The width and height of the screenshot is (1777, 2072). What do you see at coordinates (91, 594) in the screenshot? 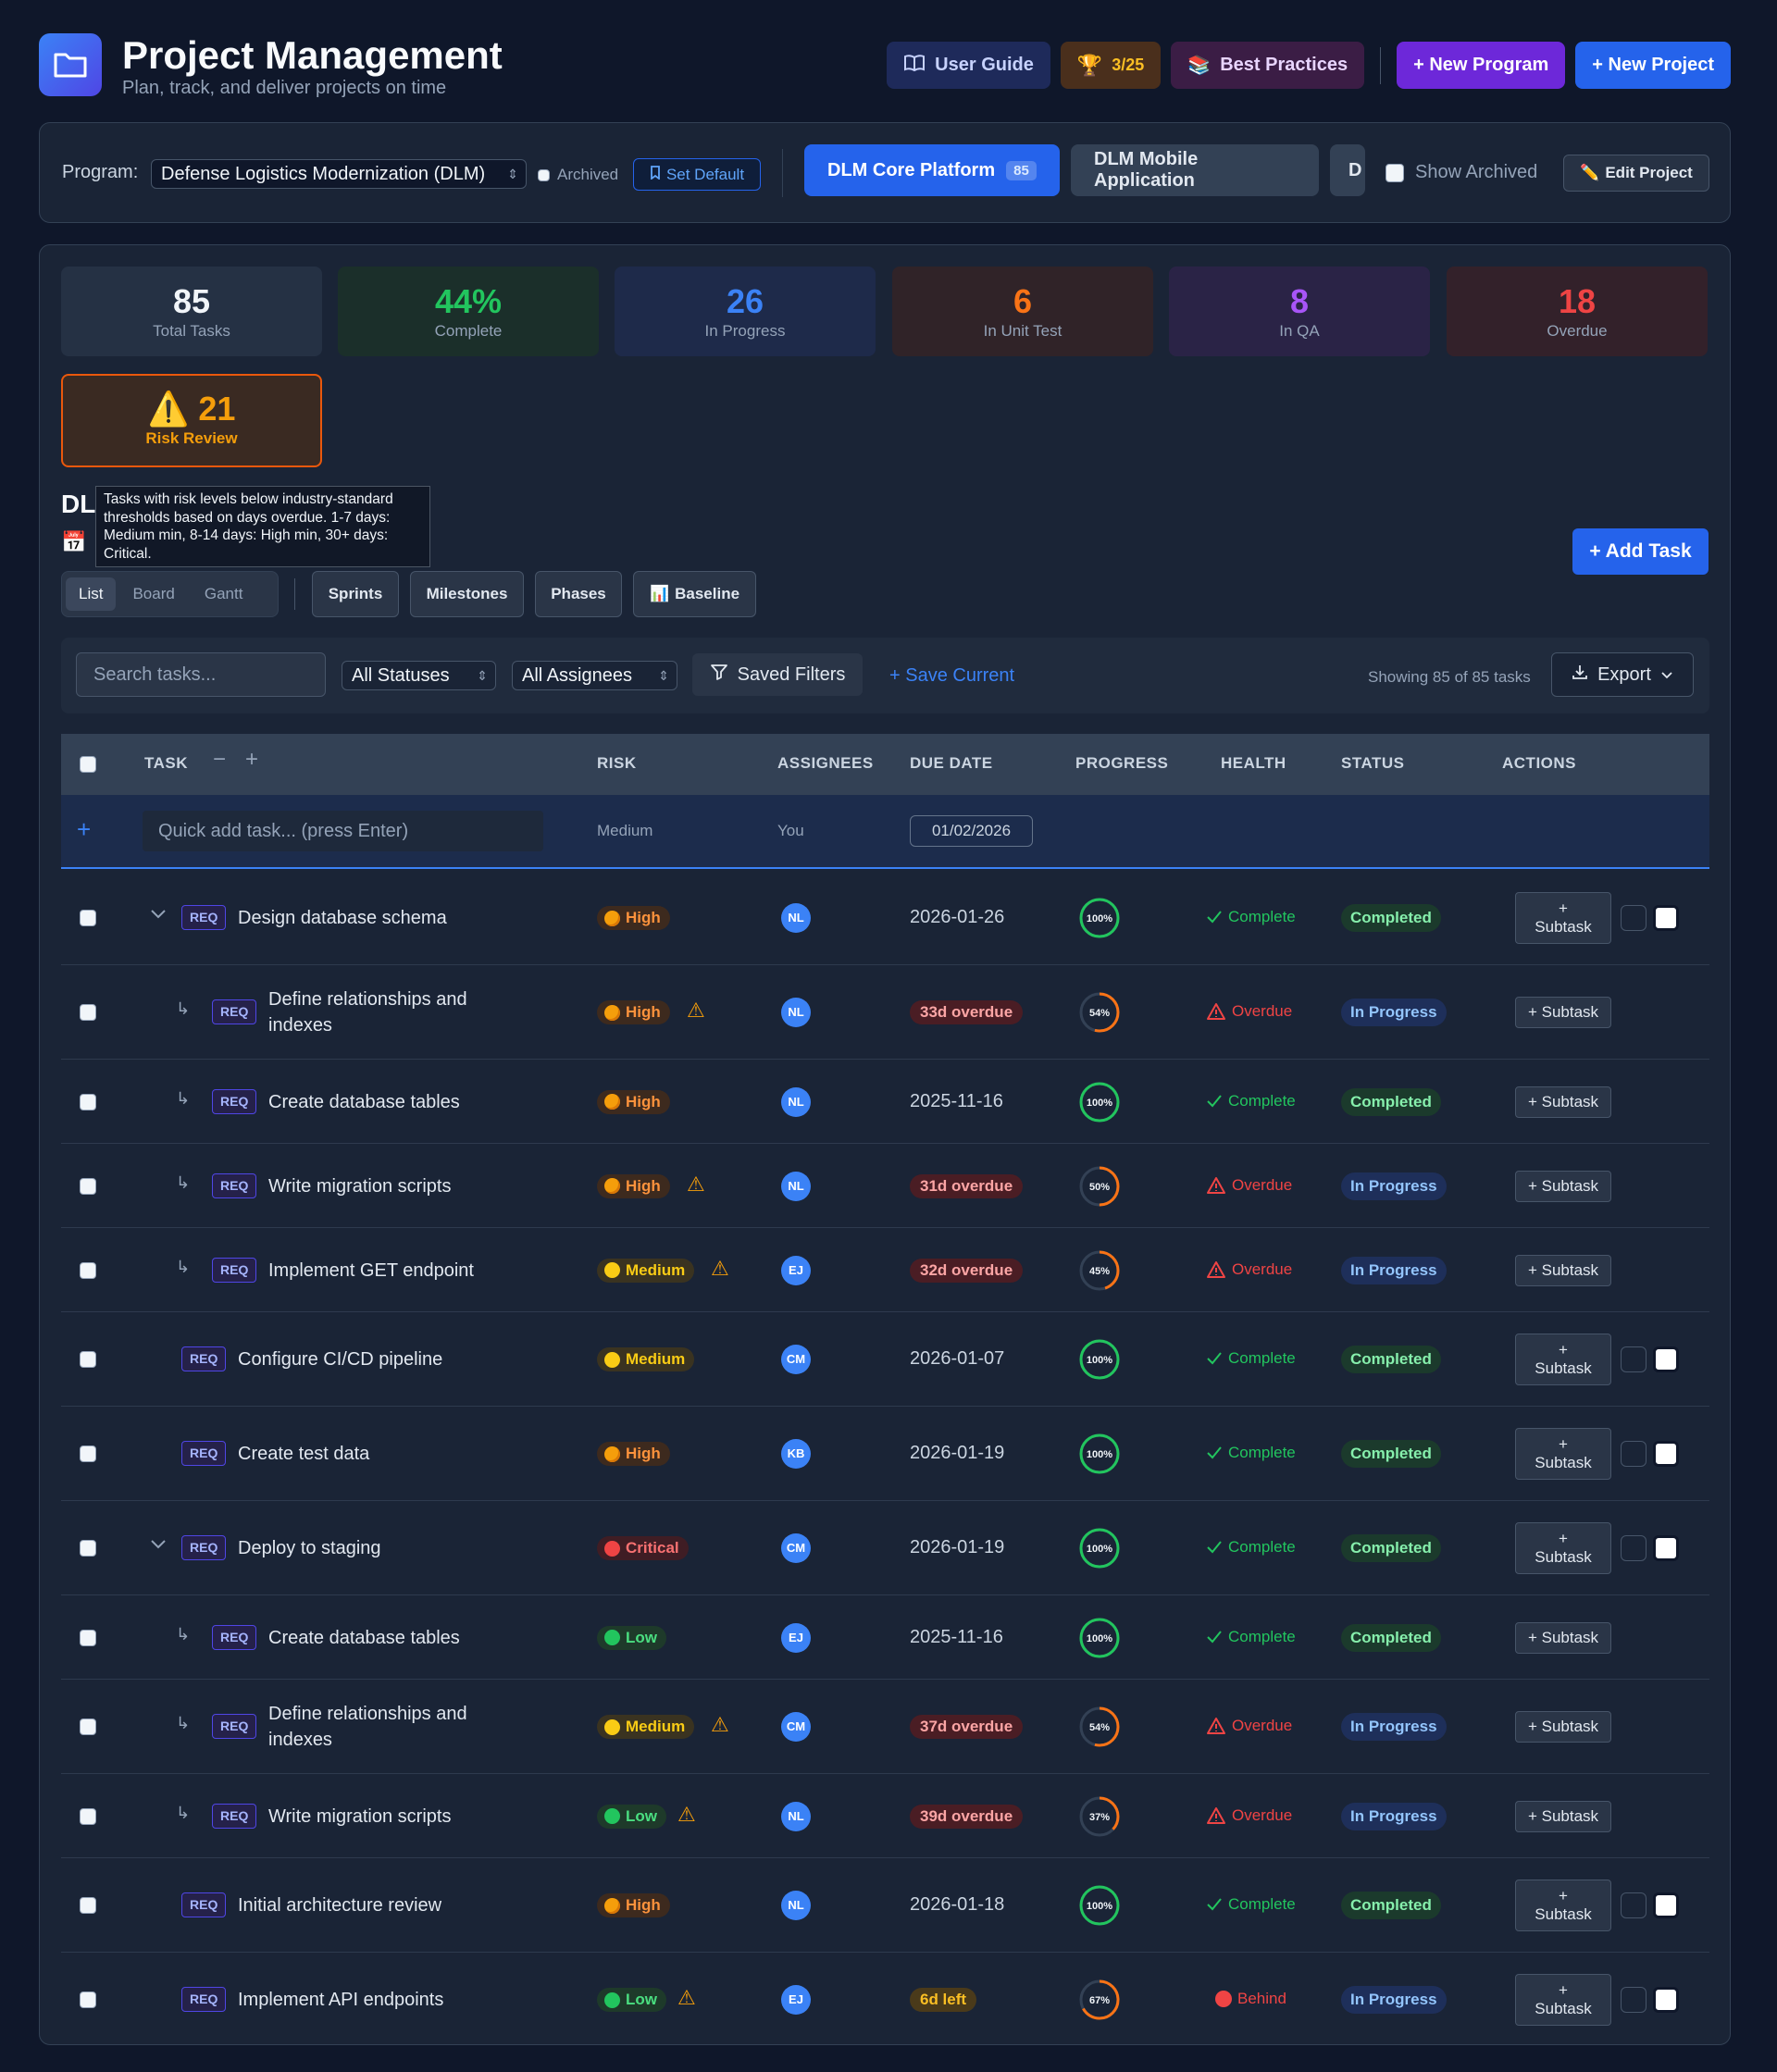
I see `view-list: List` at bounding box center [91, 594].